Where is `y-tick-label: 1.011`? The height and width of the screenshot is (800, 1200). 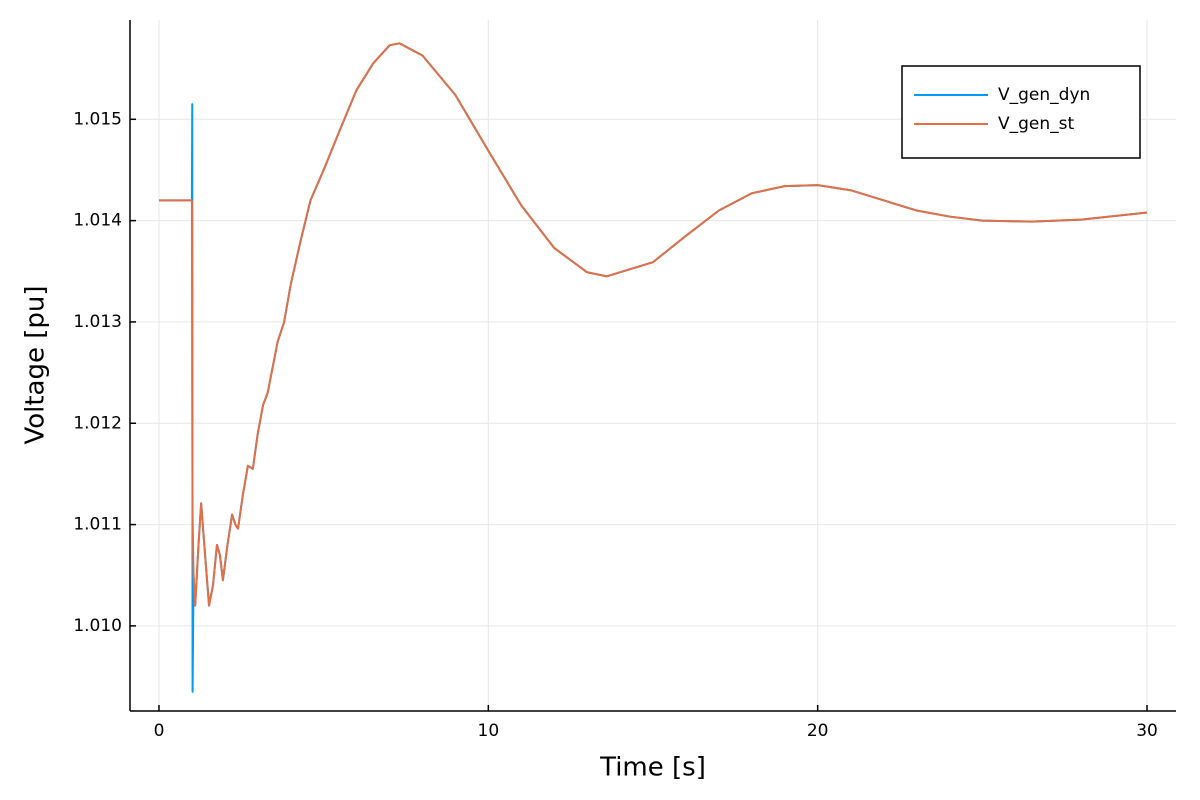 y-tick-label: 1.011 is located at coordinates (97, 525).